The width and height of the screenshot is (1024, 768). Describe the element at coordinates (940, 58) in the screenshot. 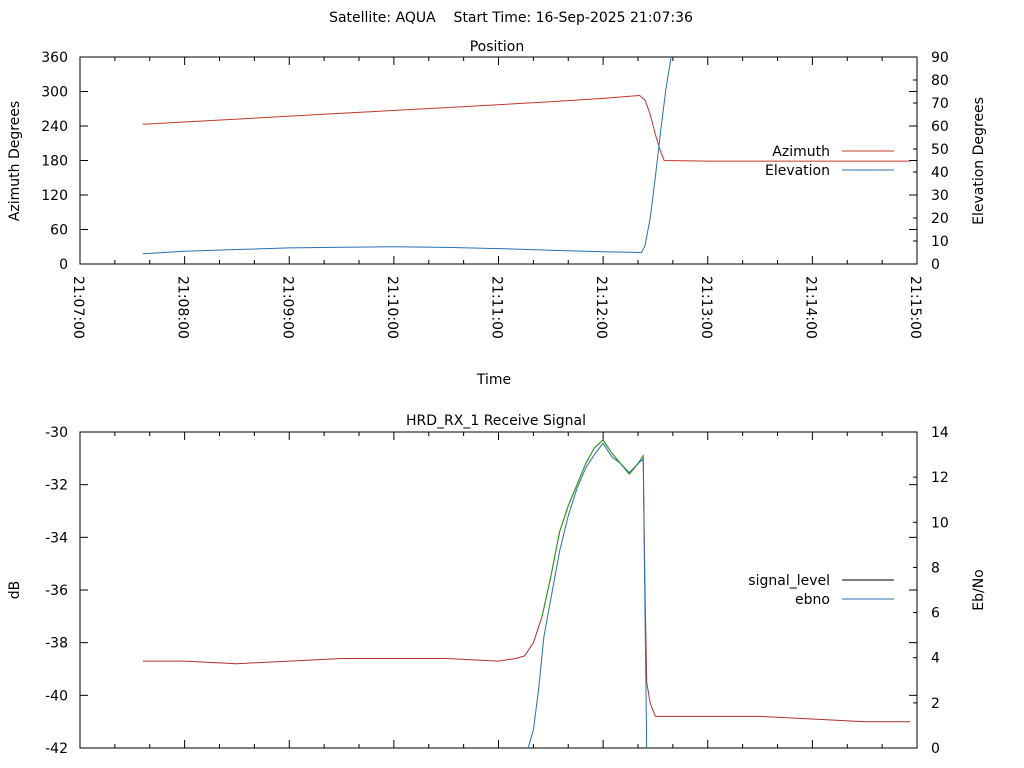

I see `position-y2-tick-label: 90` at that location.